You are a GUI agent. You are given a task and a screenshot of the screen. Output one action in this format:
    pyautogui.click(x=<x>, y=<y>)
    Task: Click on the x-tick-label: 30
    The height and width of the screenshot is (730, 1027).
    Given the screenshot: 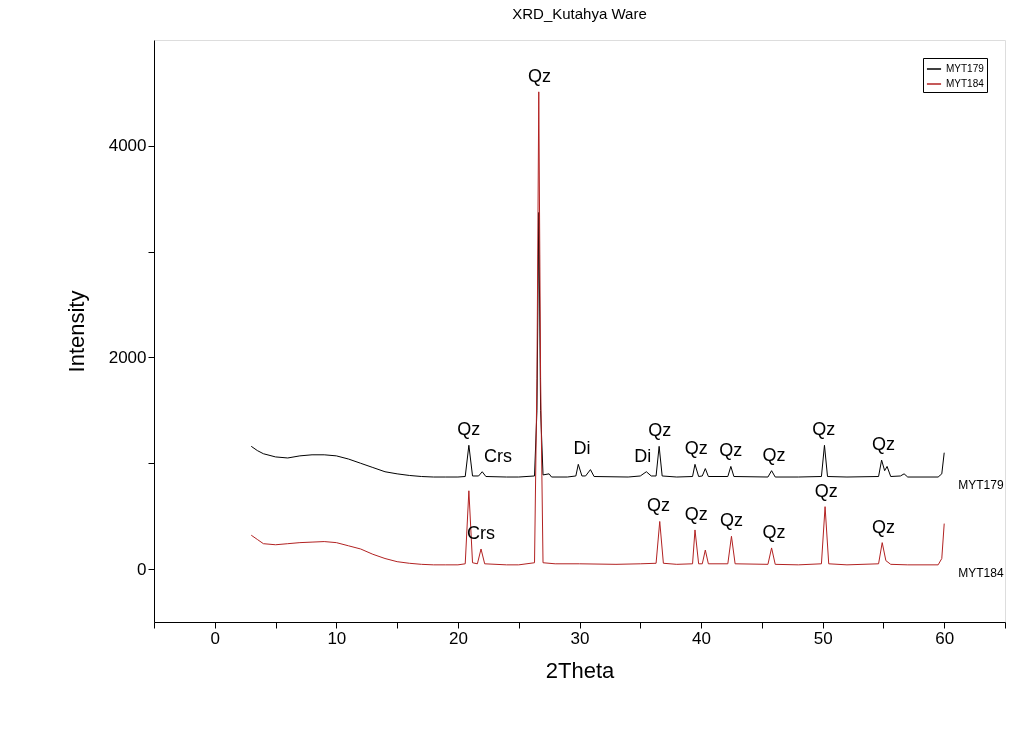 What is the action you would take?
    pyautogui.click(x=580, y=638)
    